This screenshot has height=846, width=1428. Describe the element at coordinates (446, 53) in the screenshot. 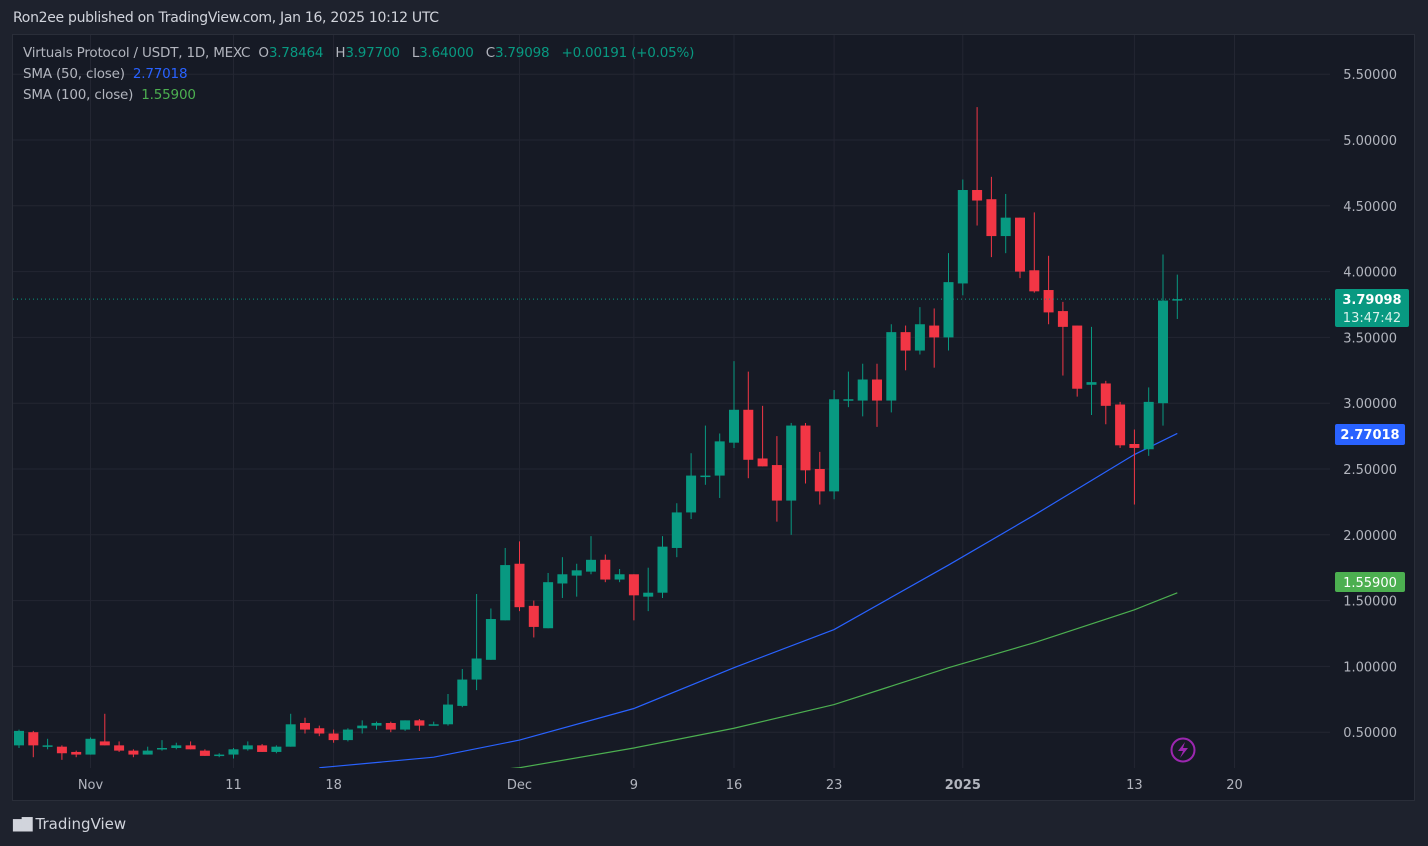

I see `low-value: 3.64000` at that location.